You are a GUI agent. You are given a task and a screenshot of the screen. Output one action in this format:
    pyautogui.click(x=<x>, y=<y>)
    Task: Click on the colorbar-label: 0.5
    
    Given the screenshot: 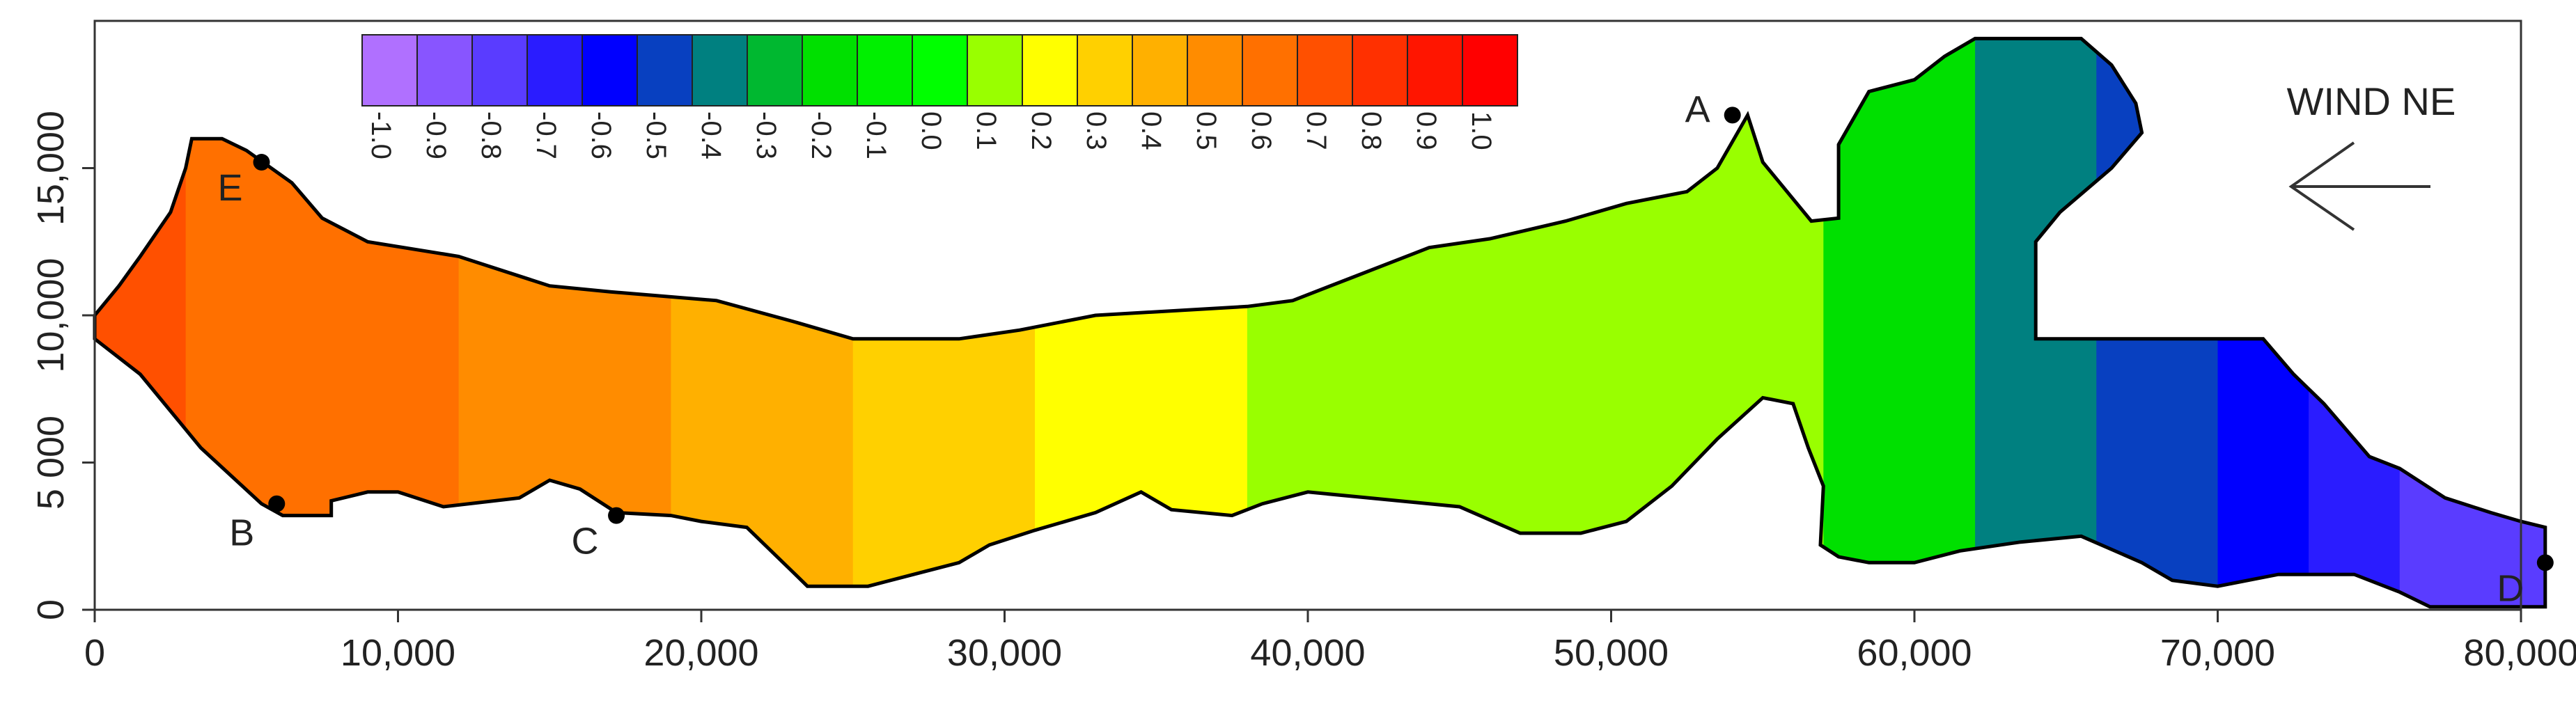 What is the action you would take?
    pyautogui.click(x=1206, y=130)
    